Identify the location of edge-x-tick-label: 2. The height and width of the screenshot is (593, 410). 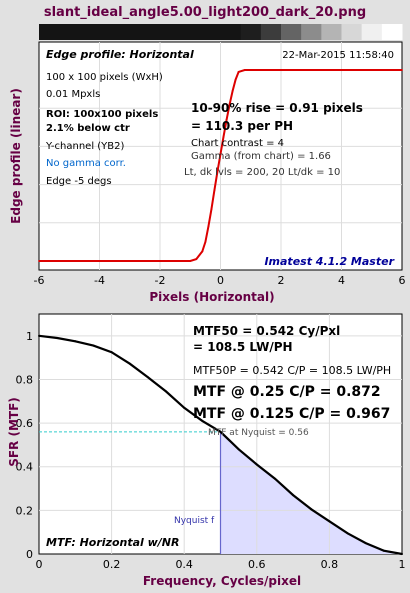
(281, 280).